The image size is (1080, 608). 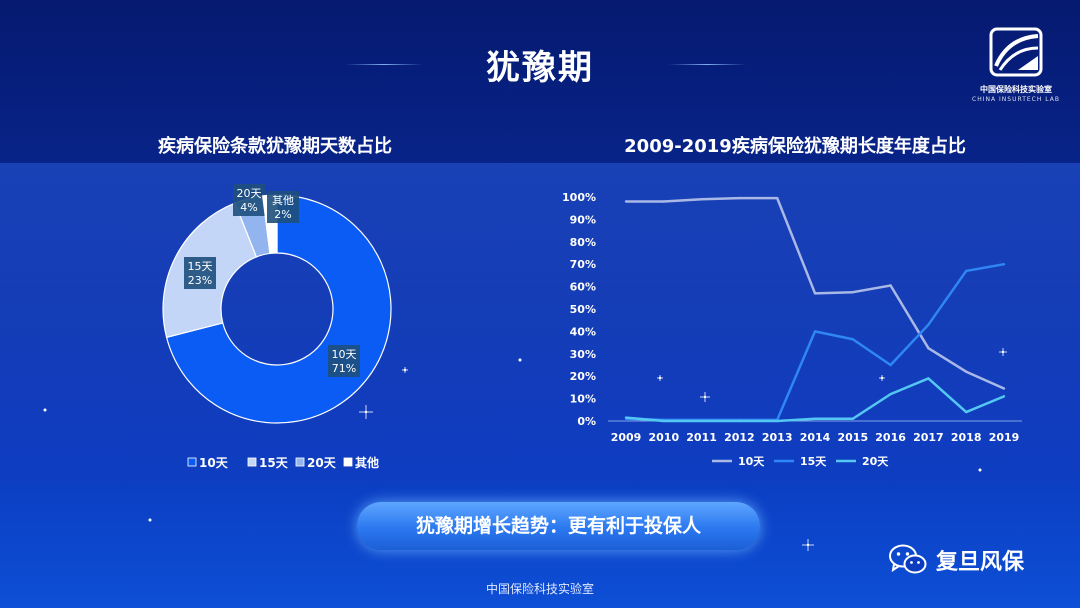 What do you see at coordinates (583, 264) in the screenshot?
I see `y-tick-label: 70%` at bounding box center [583, 264].